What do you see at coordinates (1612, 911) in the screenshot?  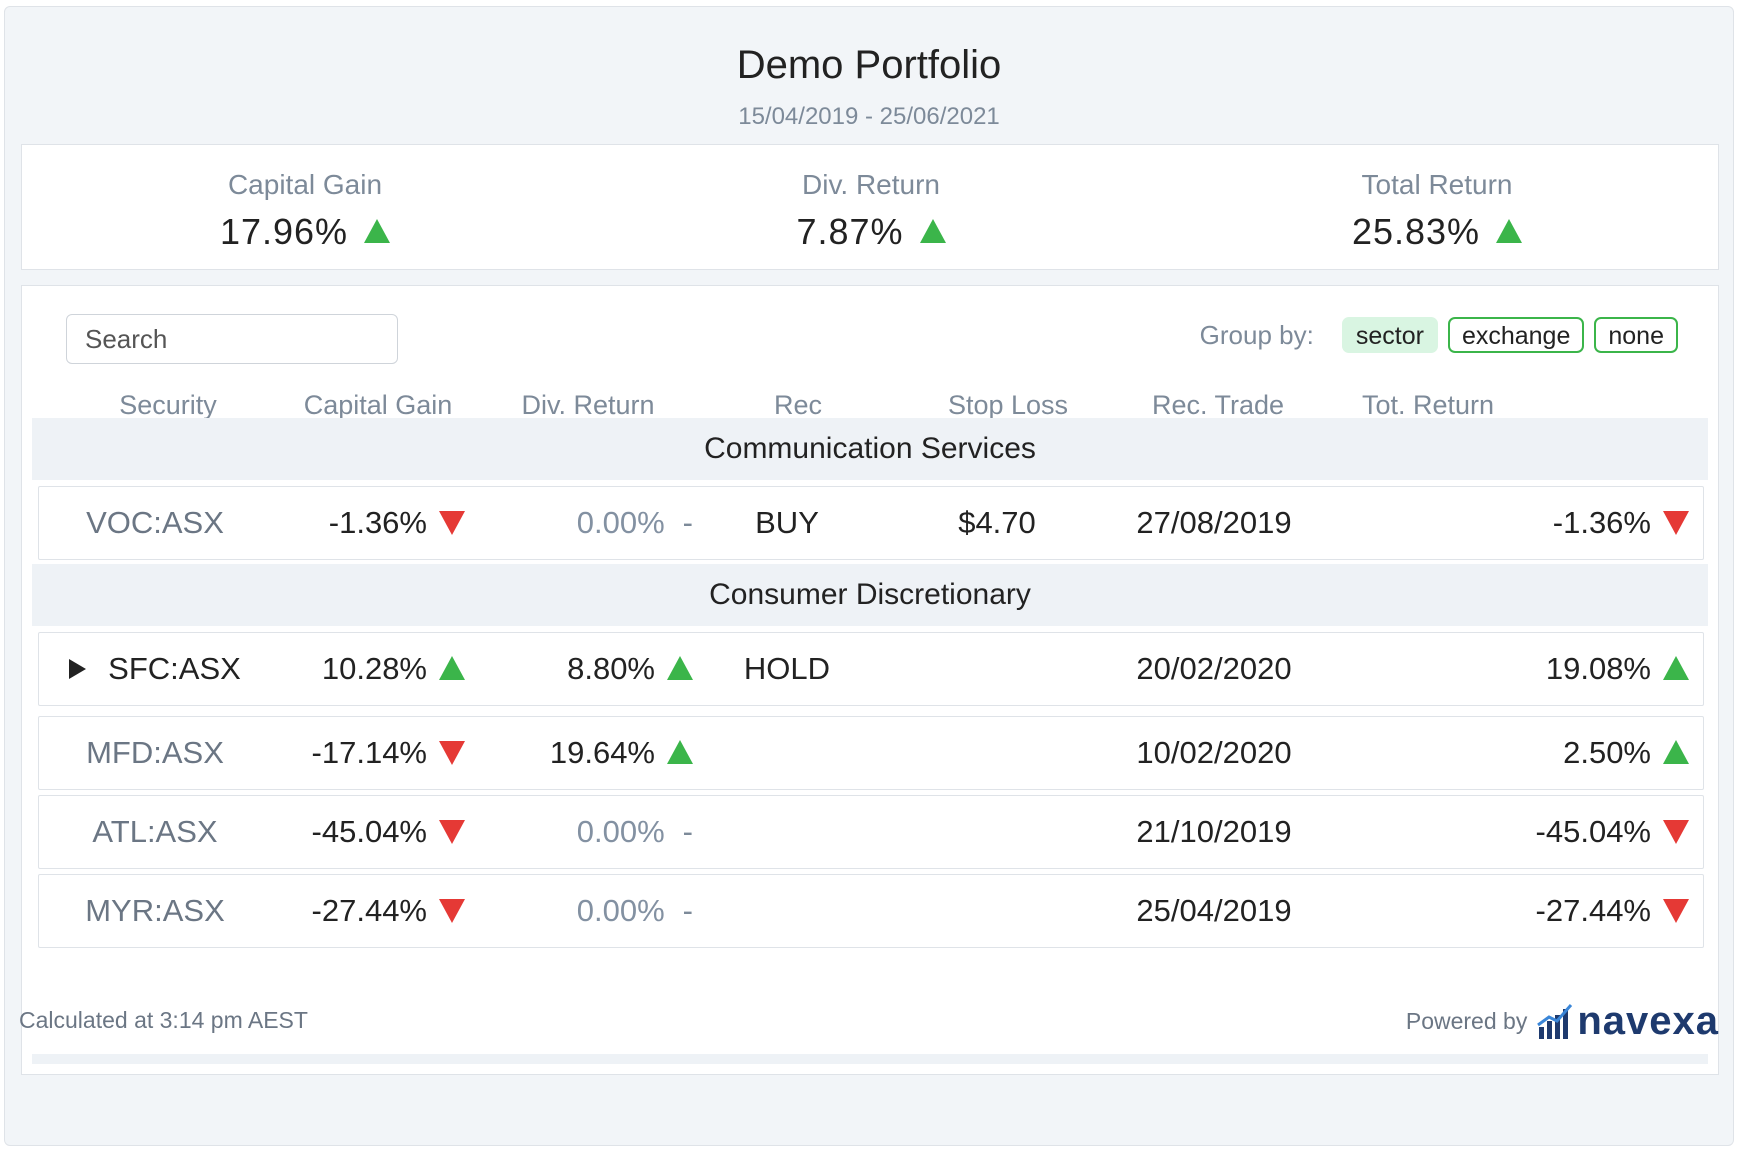 I see `tot-return-cell: -27.44%` at bounding box center [1612, 911].